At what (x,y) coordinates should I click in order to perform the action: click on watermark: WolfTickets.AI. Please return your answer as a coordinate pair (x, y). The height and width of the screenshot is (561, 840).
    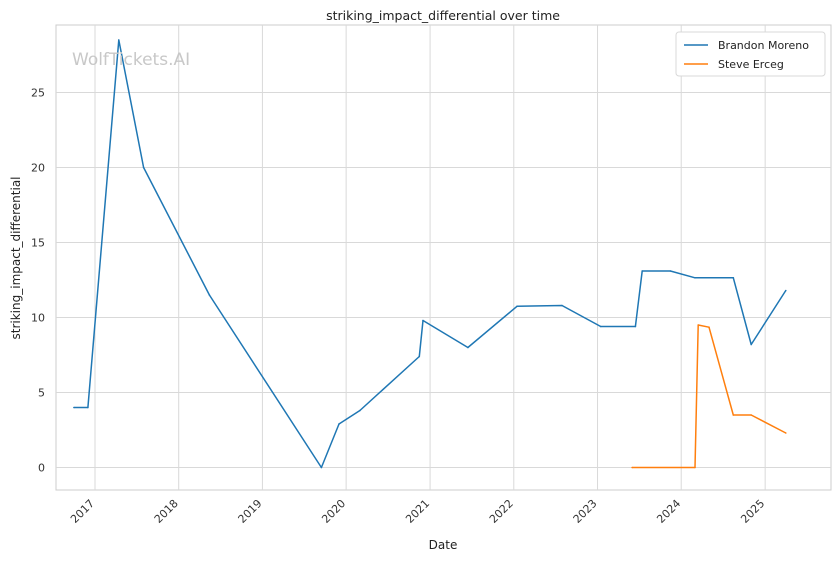
    Looking at the image, I should click on (131, 60).